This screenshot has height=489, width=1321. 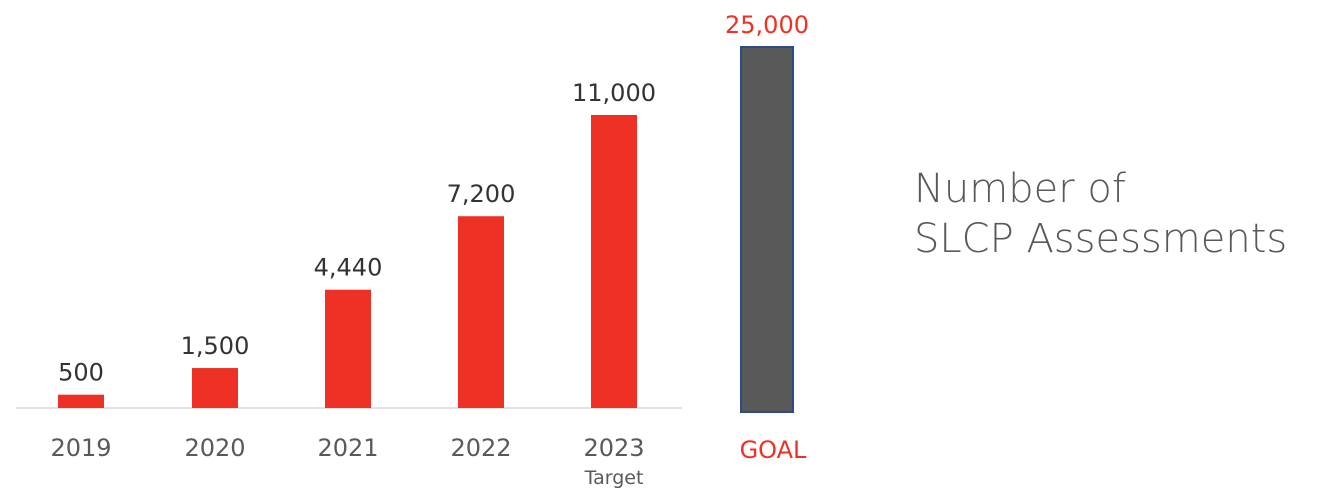 What do you see at coordinates (1020, 189) in the screenshot?
I see `chart-title-line-1: Number of` at bounding box center [1020, 189].